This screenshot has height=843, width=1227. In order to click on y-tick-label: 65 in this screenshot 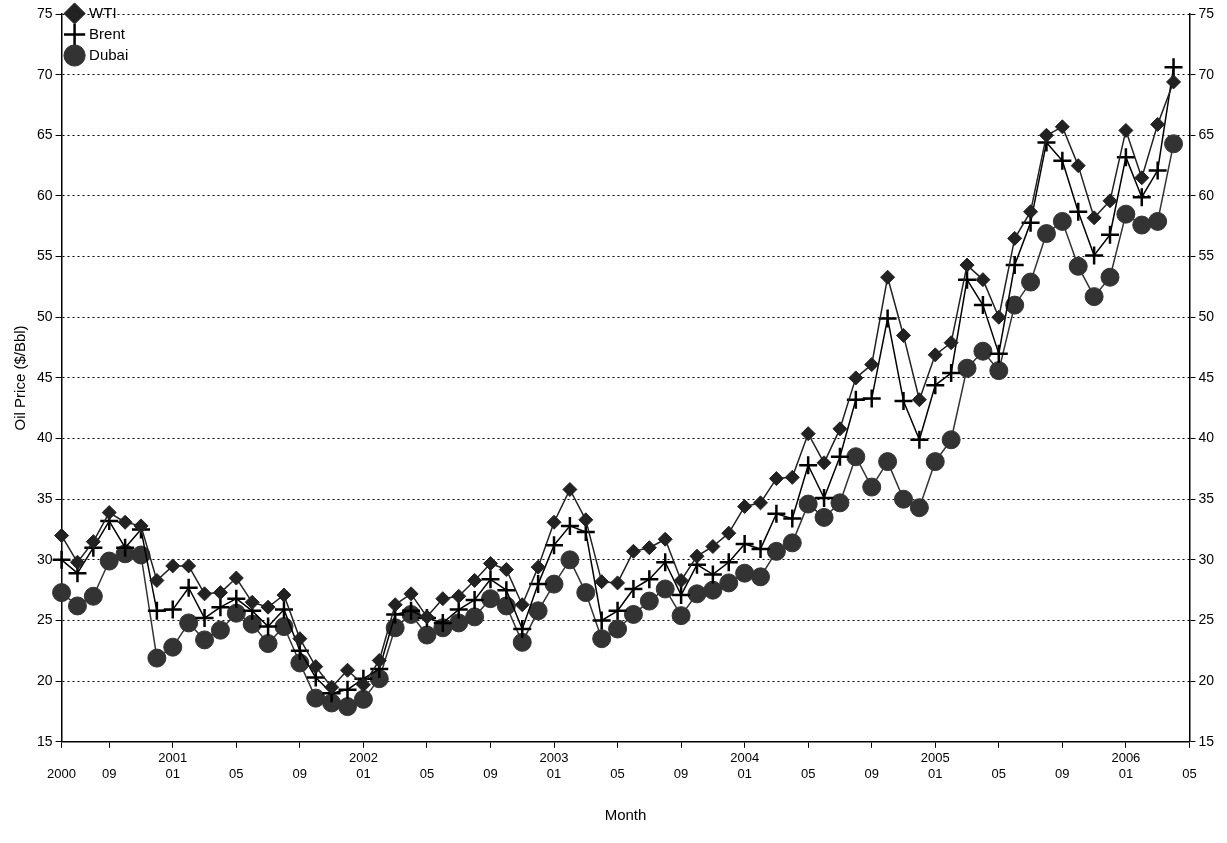, I will do `click(44, 134)`.